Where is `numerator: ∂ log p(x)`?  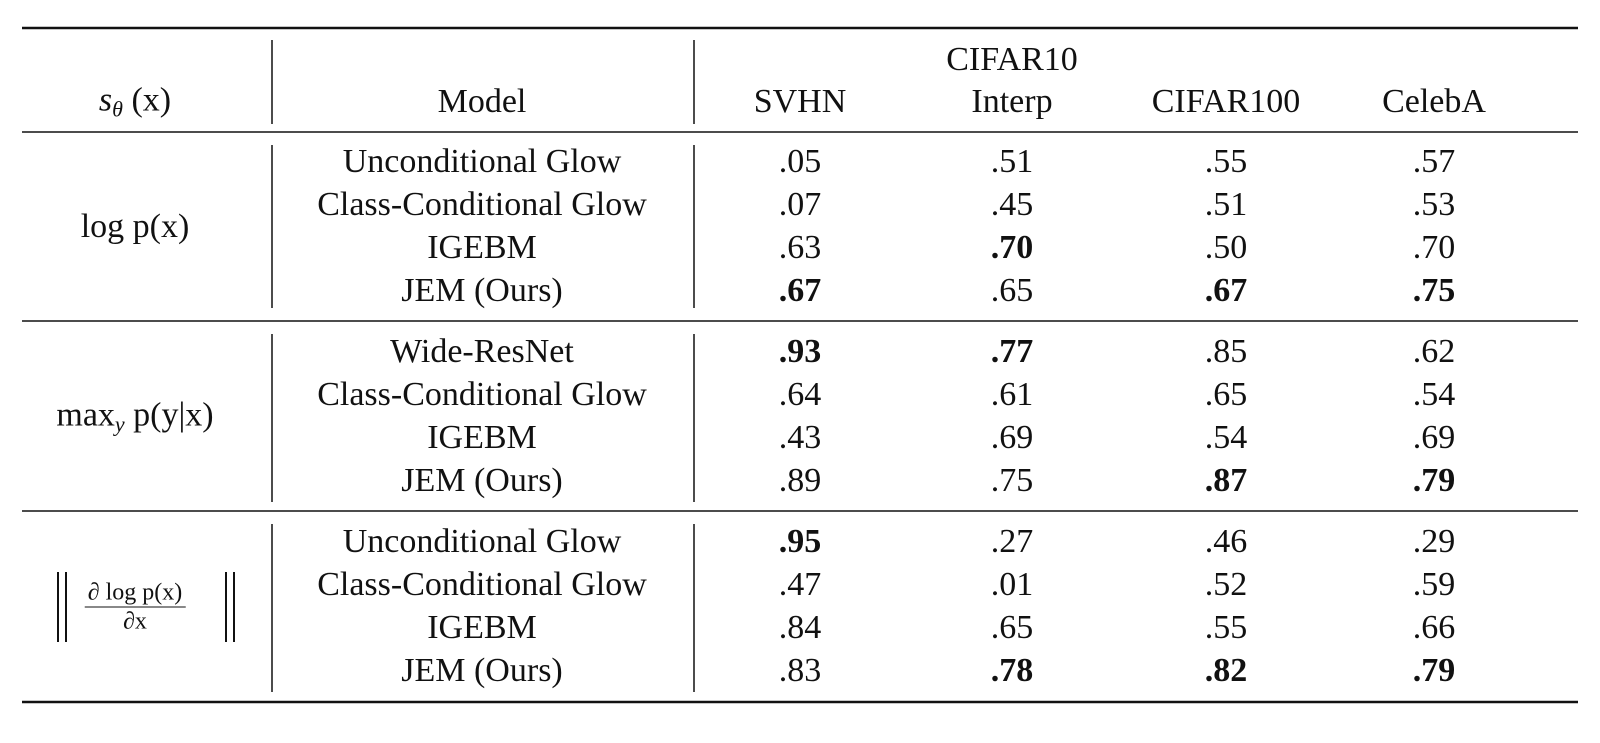
numerator: ∂ log p(x) is located at coordinates (135, 593).